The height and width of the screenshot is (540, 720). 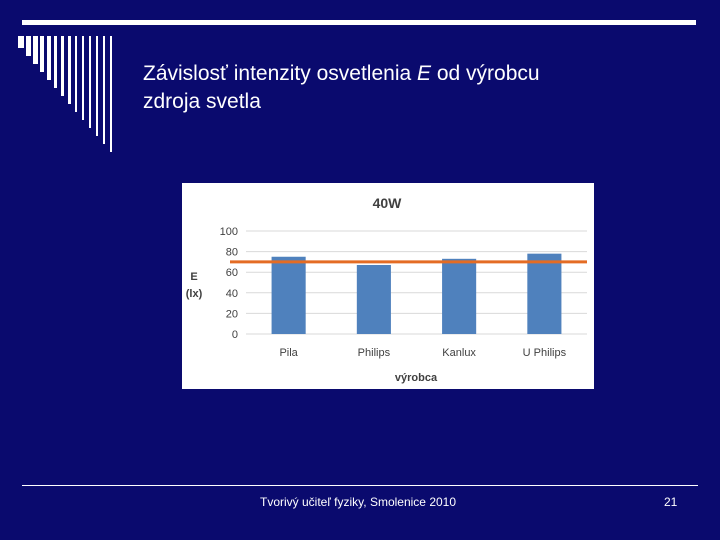 What do you see at coordinates (194, 294) in the screenshot?
I see `y-axis-label-line2: (lx)` at bounding box center [194, 294].